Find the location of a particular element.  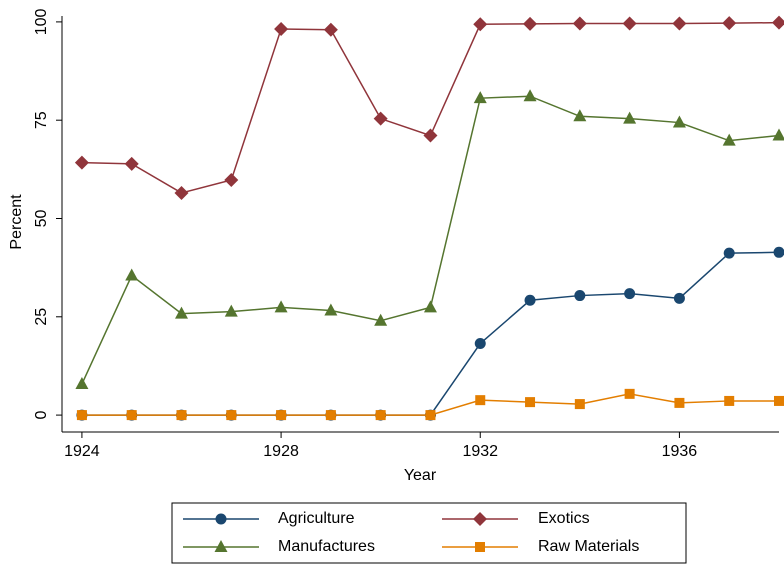

x-tick-label: 1936 is located at coordinates (680, 451).